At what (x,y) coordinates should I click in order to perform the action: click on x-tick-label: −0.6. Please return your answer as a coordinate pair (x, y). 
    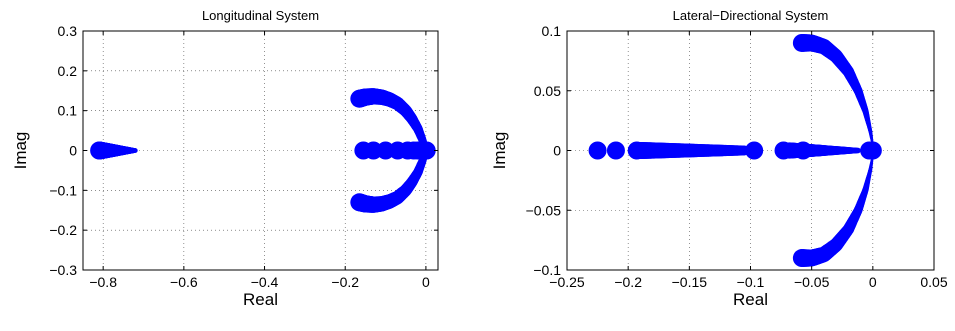
    Looking at the image, I should click on (184, 282).